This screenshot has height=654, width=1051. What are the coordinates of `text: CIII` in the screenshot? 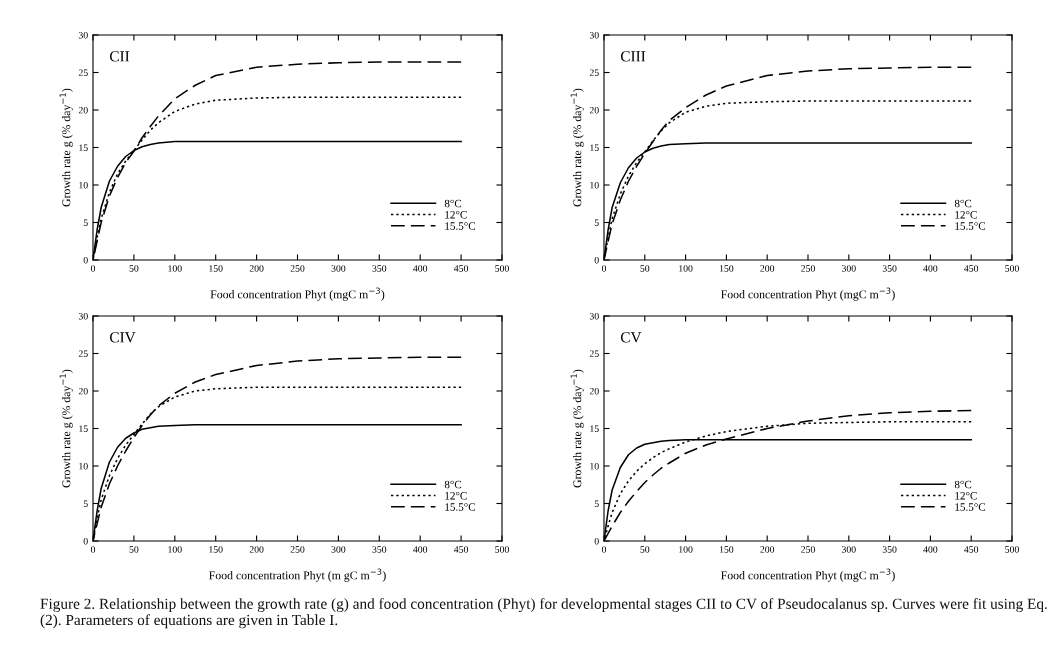 It's located at (633, 56).